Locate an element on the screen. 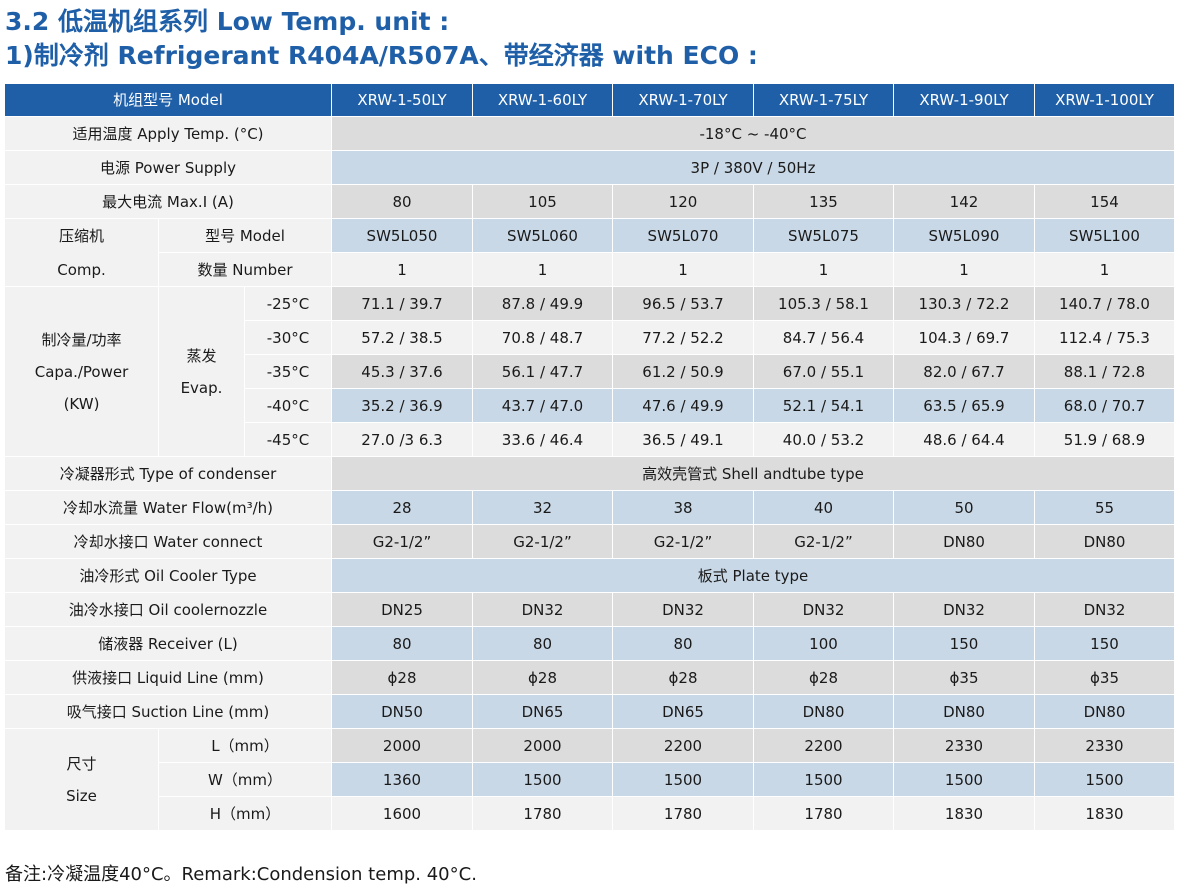 This screenshot has width=1183, height=893. cell: 82.0 / 67.7 is located at coordinates (964, 371).